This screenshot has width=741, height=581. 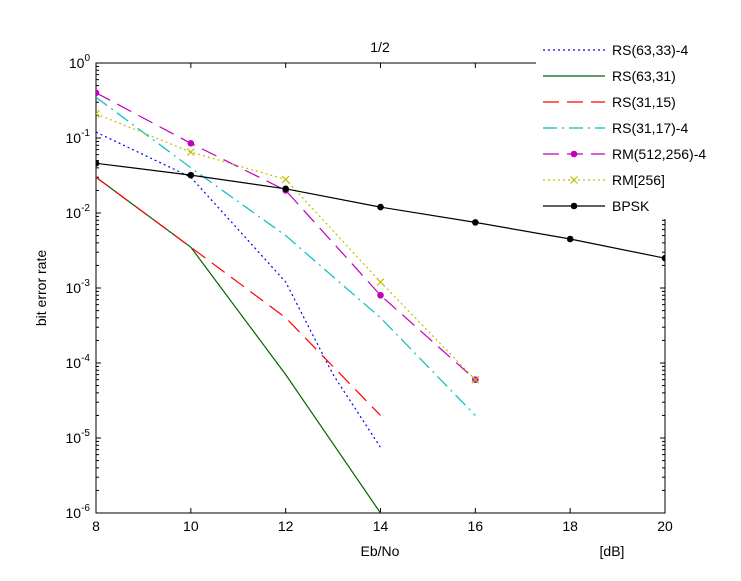 I want to click on series-bpsk, so click(x=380, y=210).